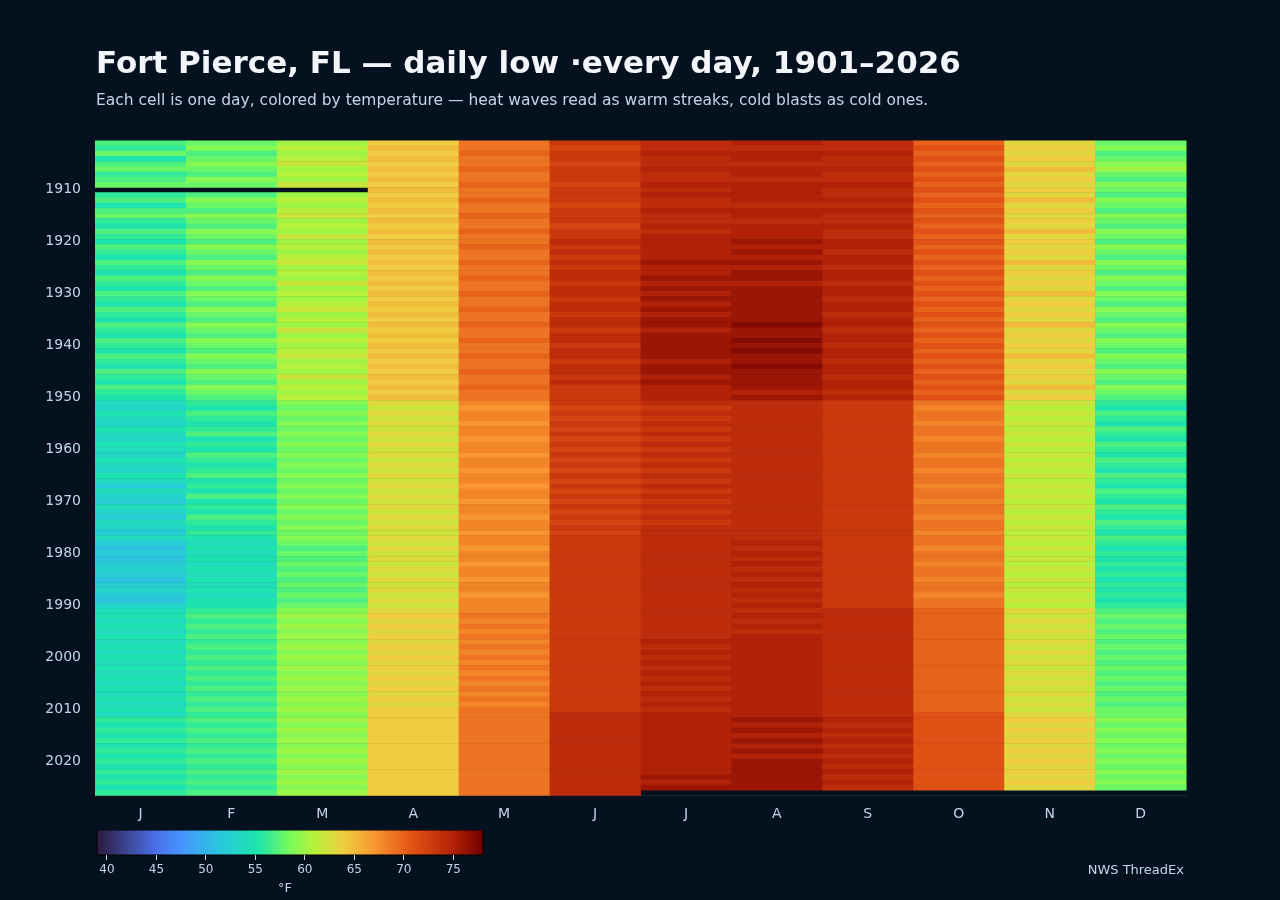 This screenshot has width=1280, height=900. Describe the element at coordinates (206, 869) in the screenshot. I see `color-bar-label: 50` at that location.